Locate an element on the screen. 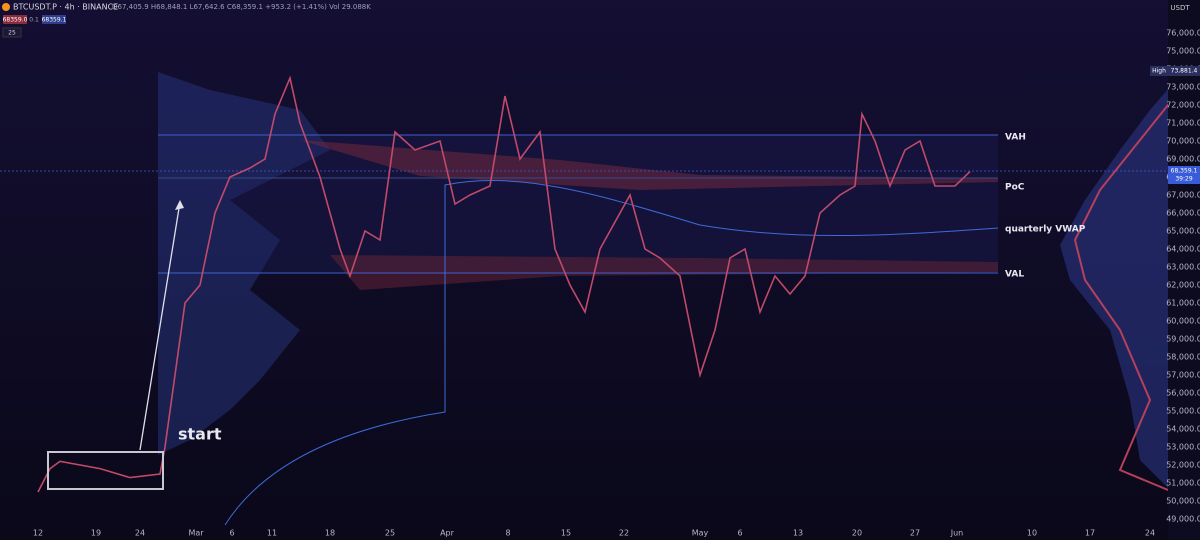  price-tick-label: 59,000.0 is located at coordinates (1183, 339).